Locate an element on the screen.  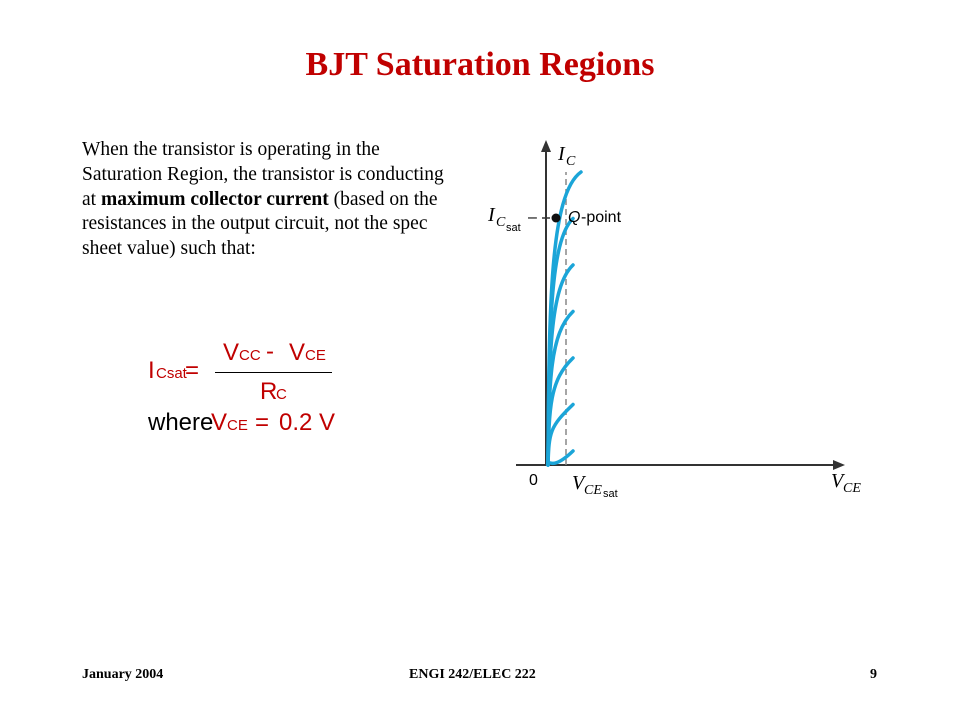
where-eq: = is located at coordinates (262, 422).